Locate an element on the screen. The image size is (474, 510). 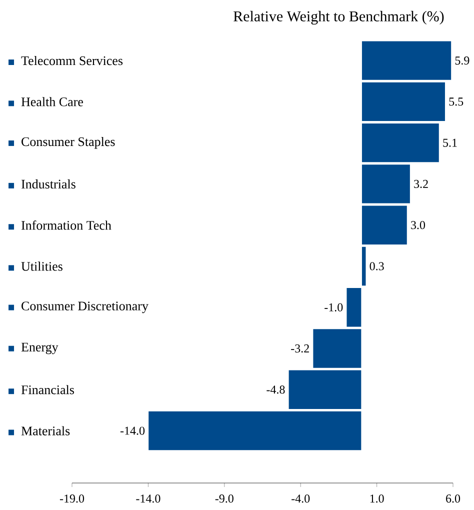
data-label: -3.2 is located at coordinates (300, 348).